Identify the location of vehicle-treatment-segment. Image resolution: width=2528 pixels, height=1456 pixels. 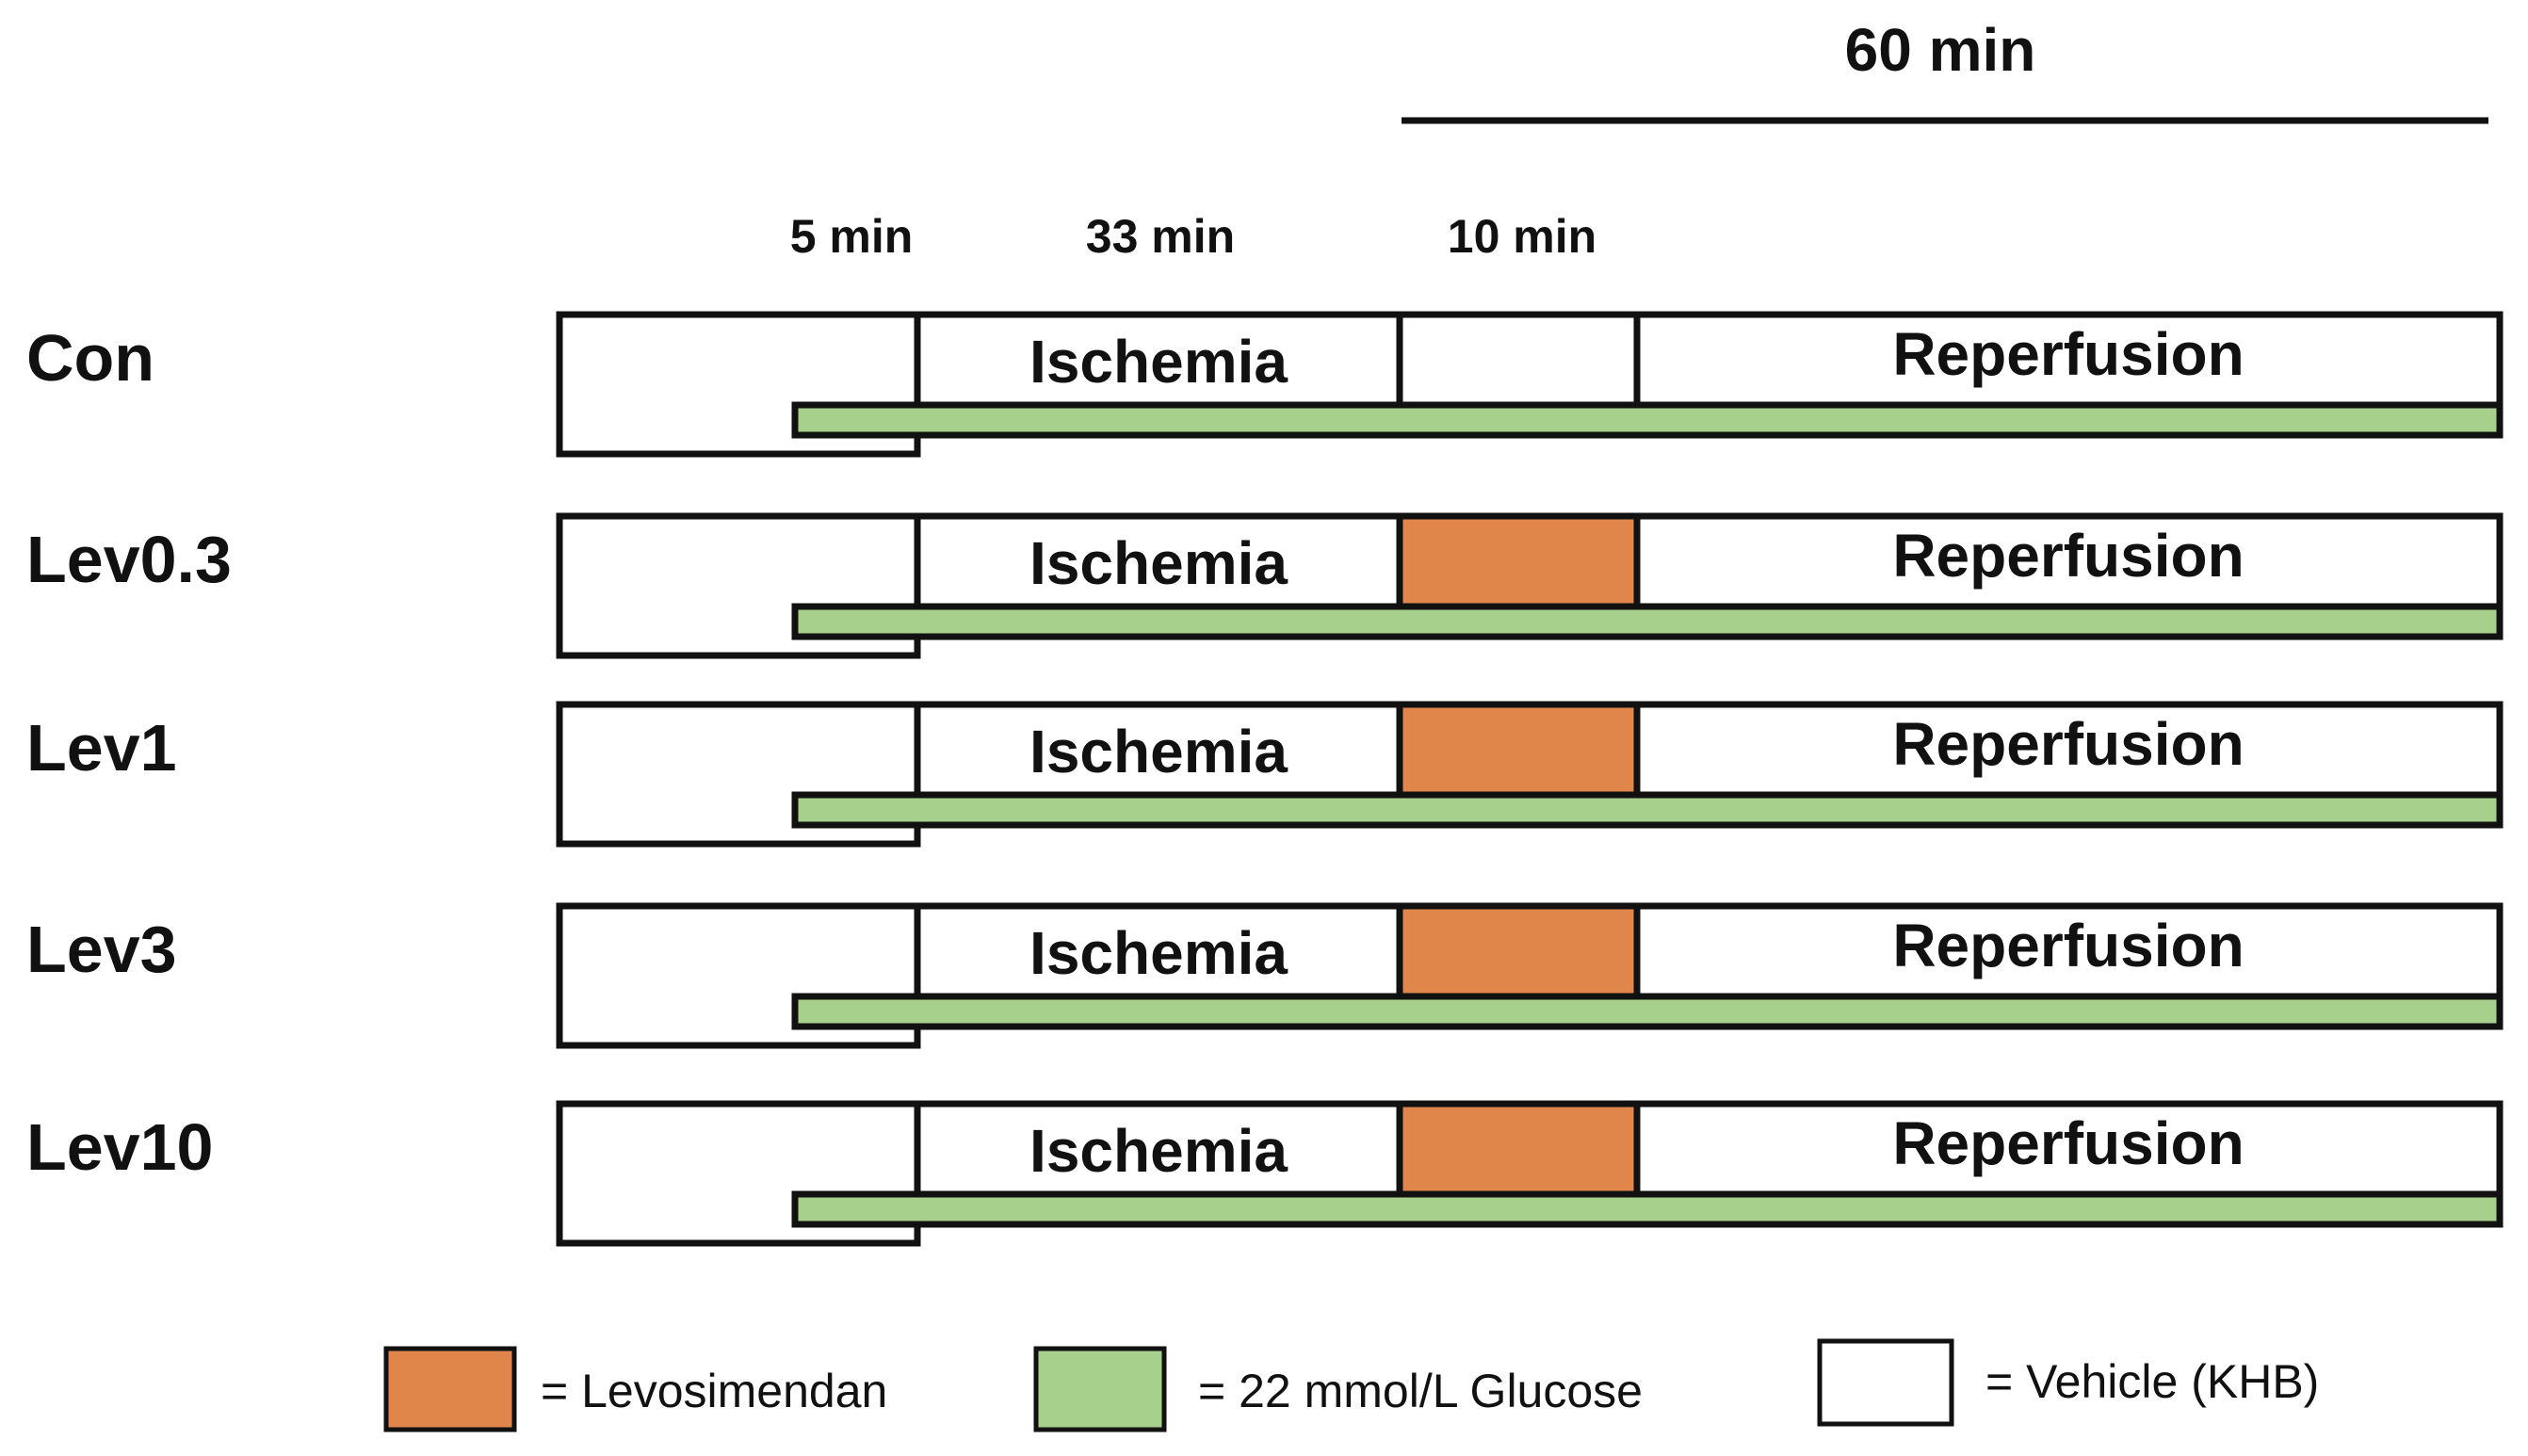
(1519, 360).